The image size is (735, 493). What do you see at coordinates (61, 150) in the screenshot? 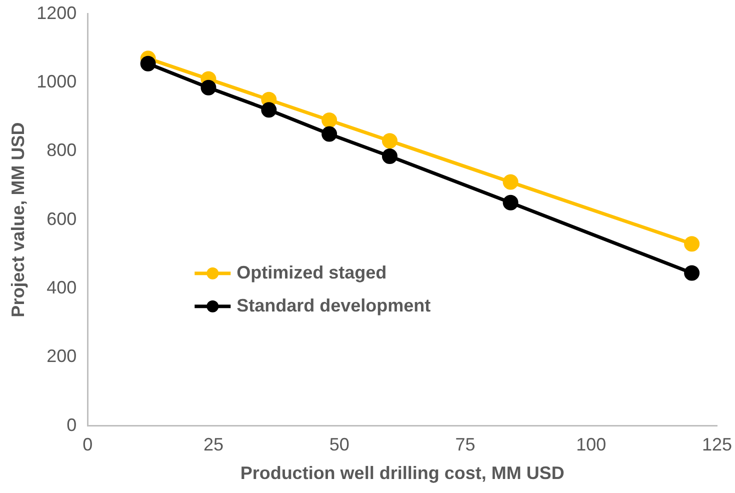
I see `y-tick-label: 800` at bounding box center [61, 150].